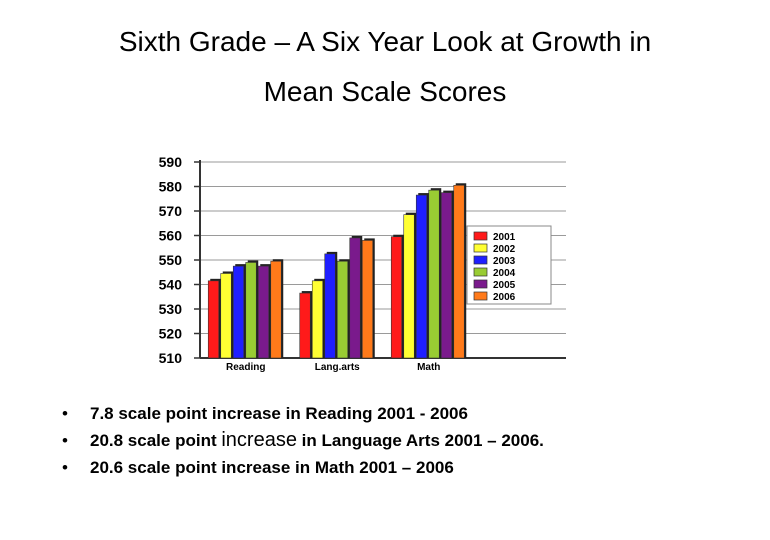 The width and height of the screenshot is (770, 540). What do you see at coordinates (421, 276) in the screenshot?
I see `bar-2003-math` at bounding box center [421, 276].